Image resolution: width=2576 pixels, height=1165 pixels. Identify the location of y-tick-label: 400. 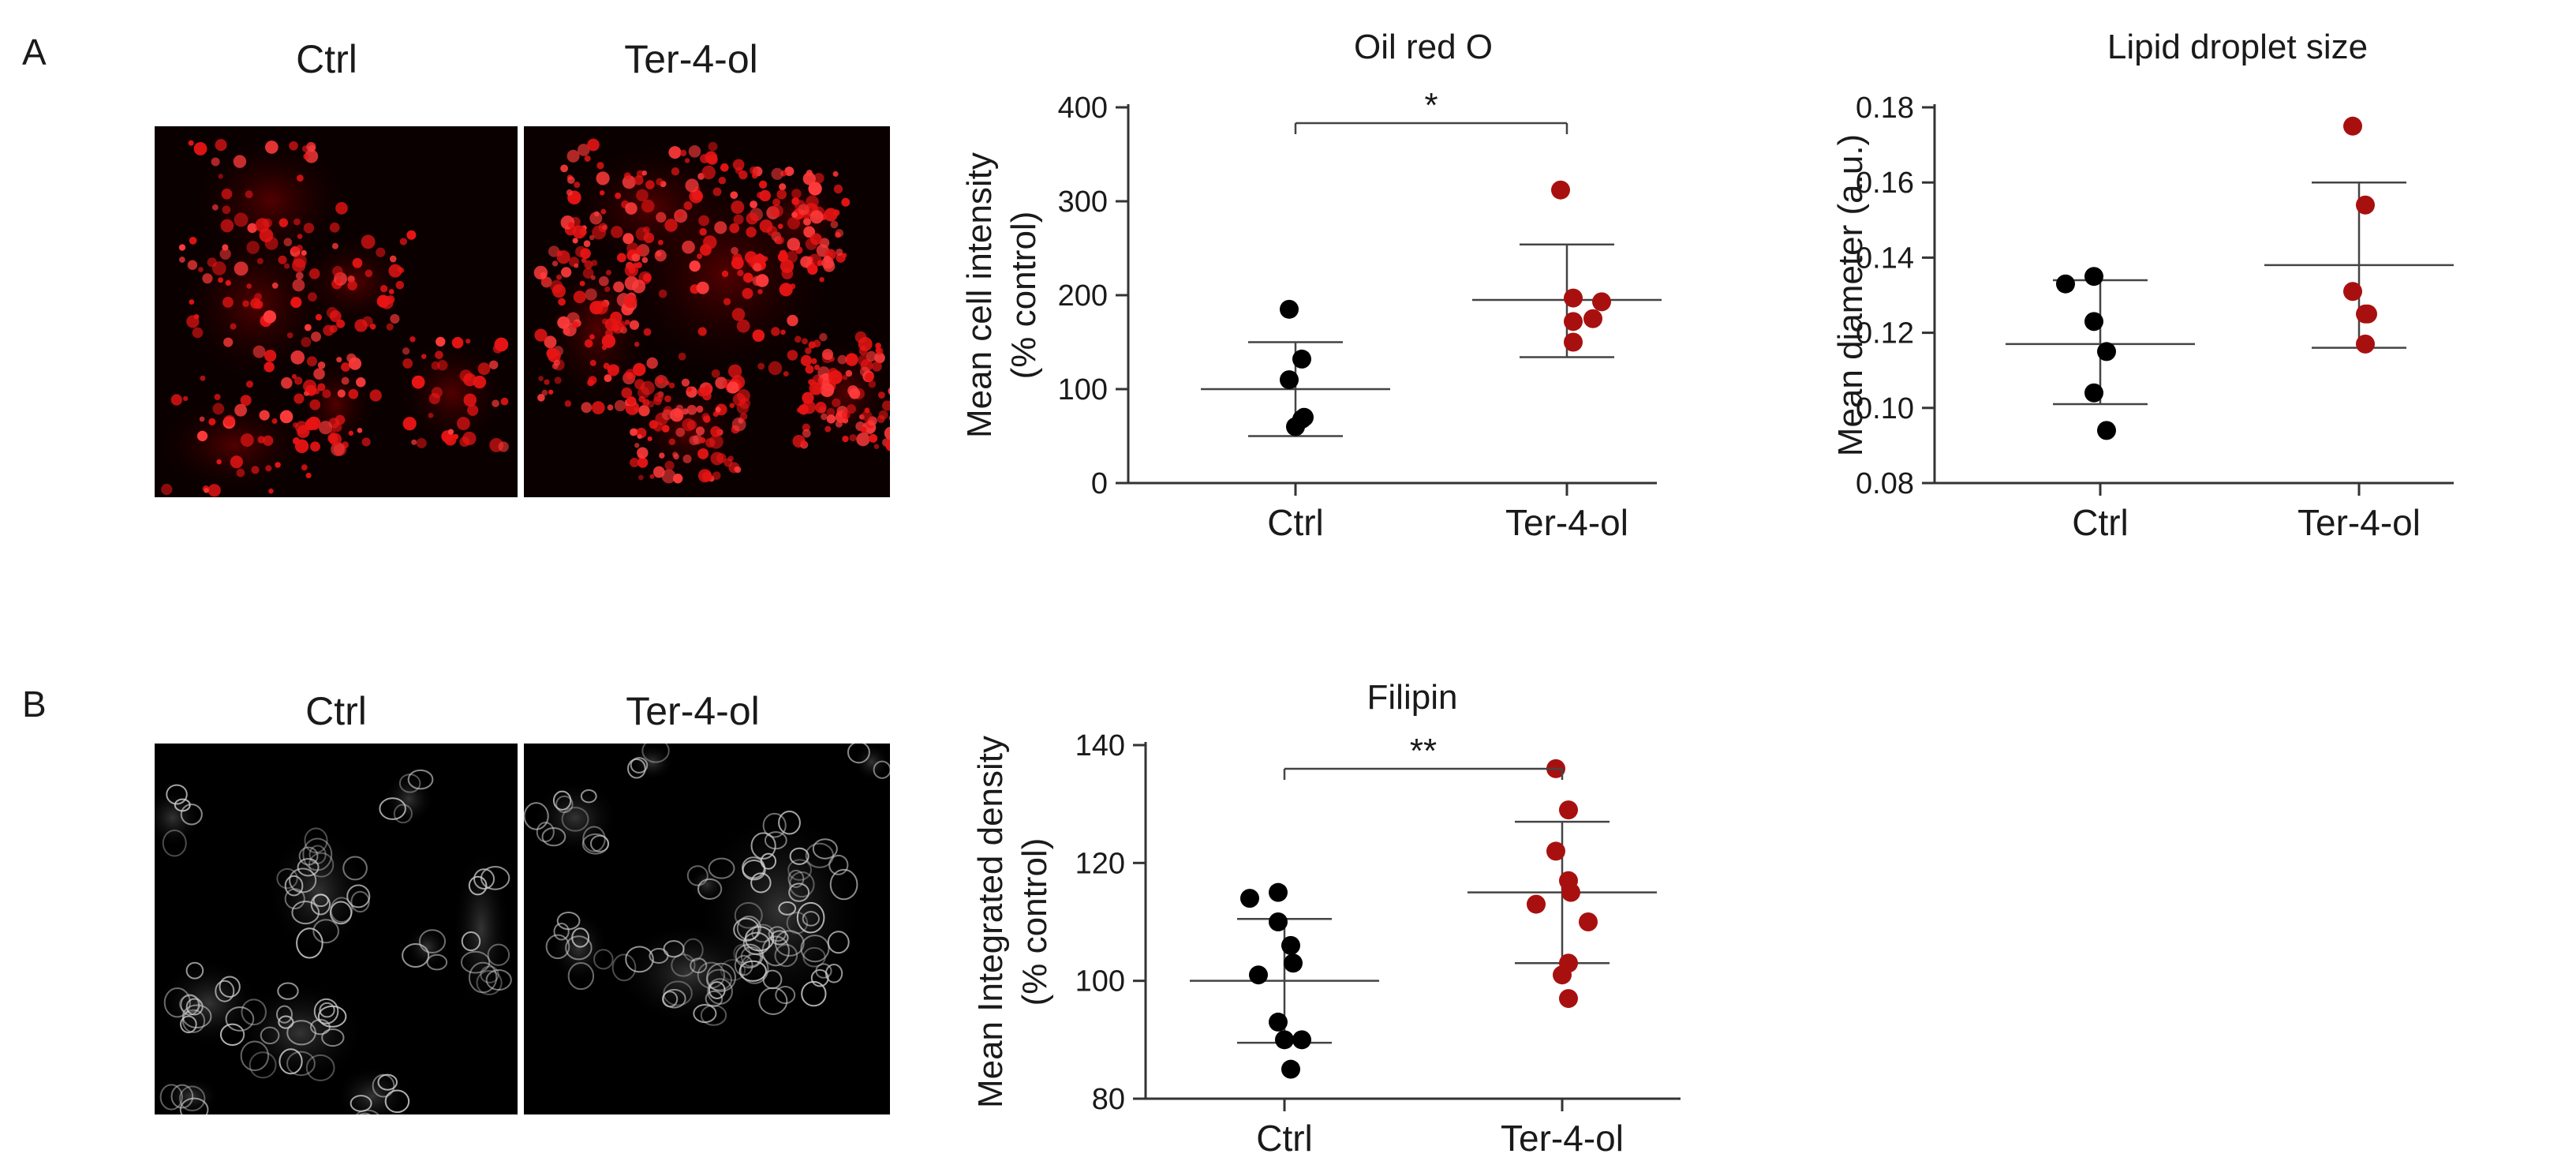
(1083, 109).